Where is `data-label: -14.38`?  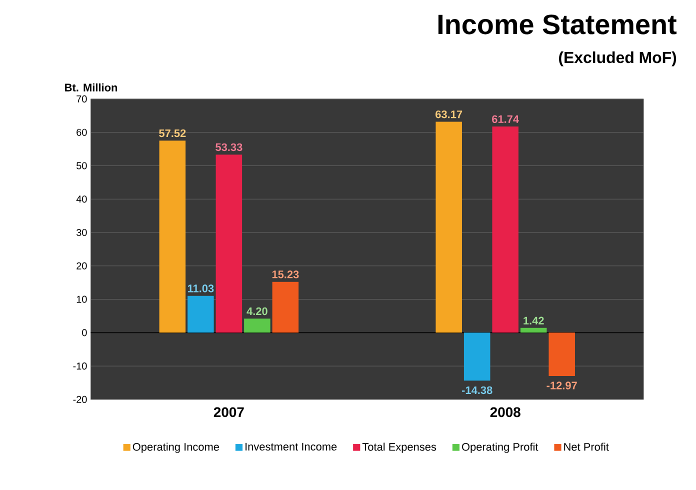 data-label: -14.38 is located at coordinates (477, 390).